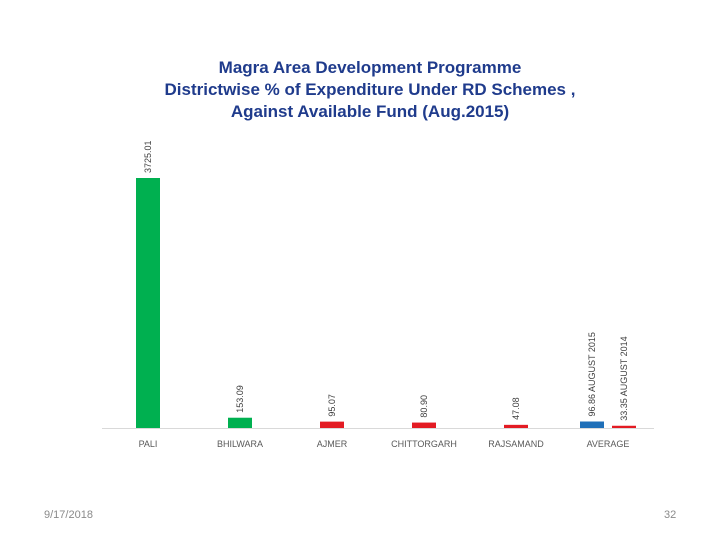  What do you see at coordinates (516, 444) in the screenshot?
I see `x-tick-label-rajsamand: RAJSAMAND` at bounding box center [516, 444].